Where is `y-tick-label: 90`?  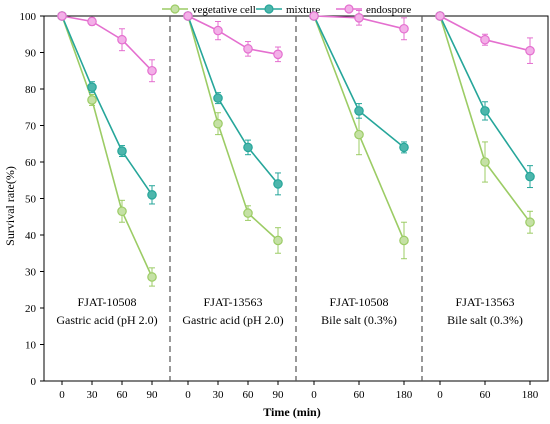 y-tick-label: 90 is located at coordinates (31, 54).